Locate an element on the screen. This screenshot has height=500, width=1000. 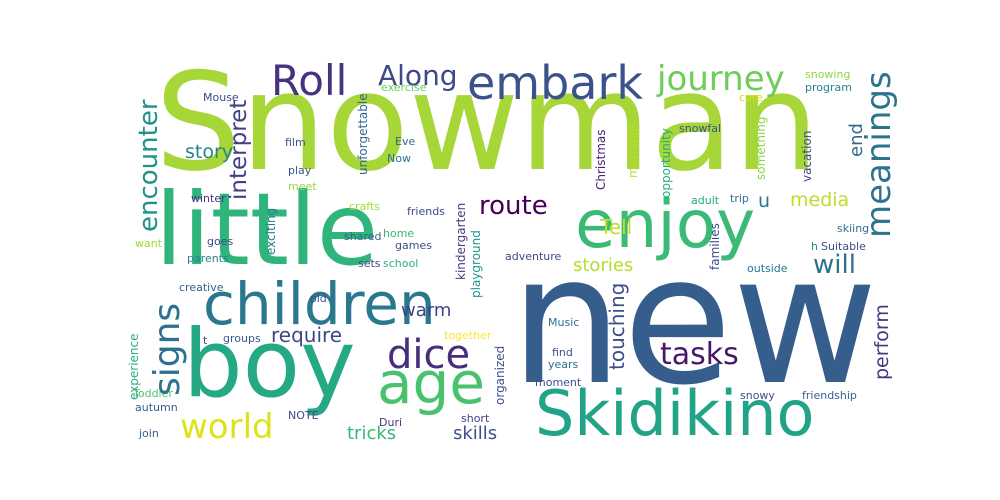
word-families: families is located at coordinates (715, 246).